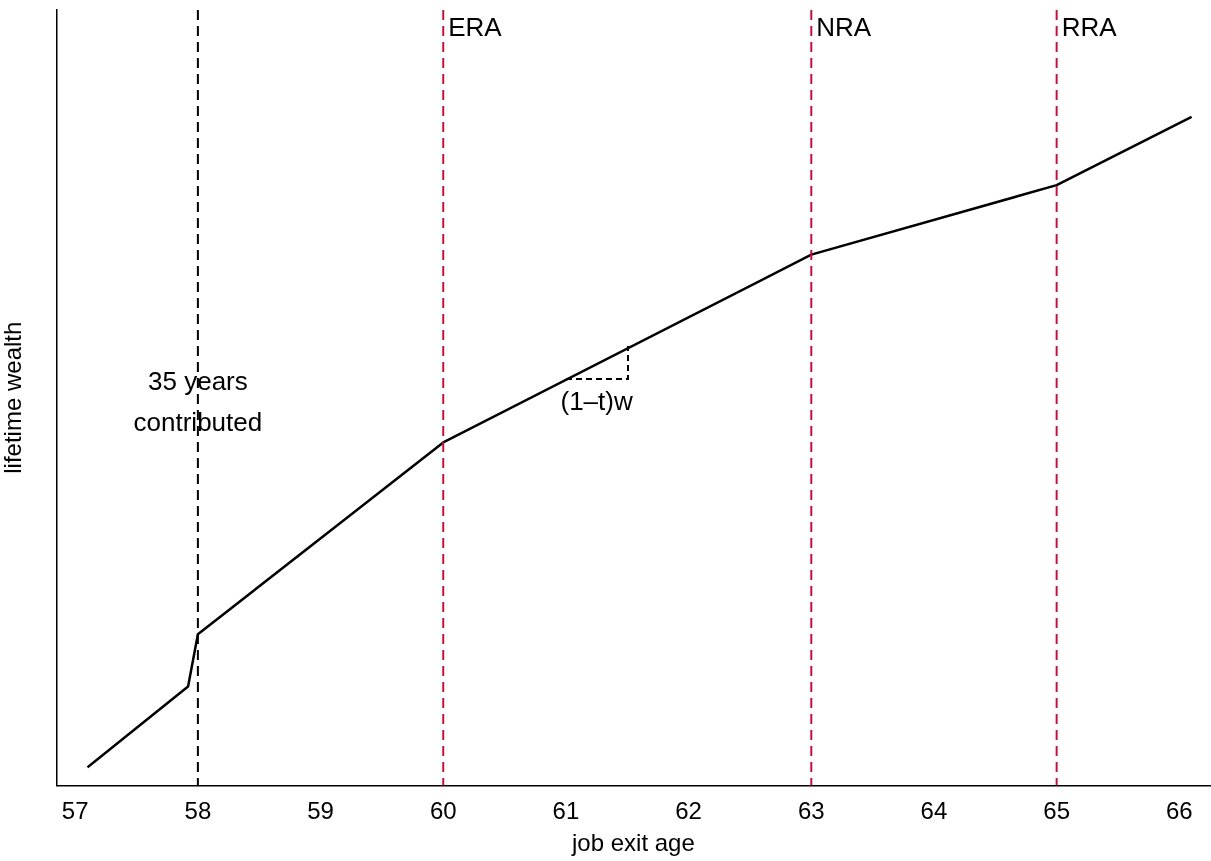 Image resolution: width=1211 pixels, height=861 pixels. Describe the element at coordinates (566, 811) in the screenshot. I see `x-tick-label: 61` at that location.